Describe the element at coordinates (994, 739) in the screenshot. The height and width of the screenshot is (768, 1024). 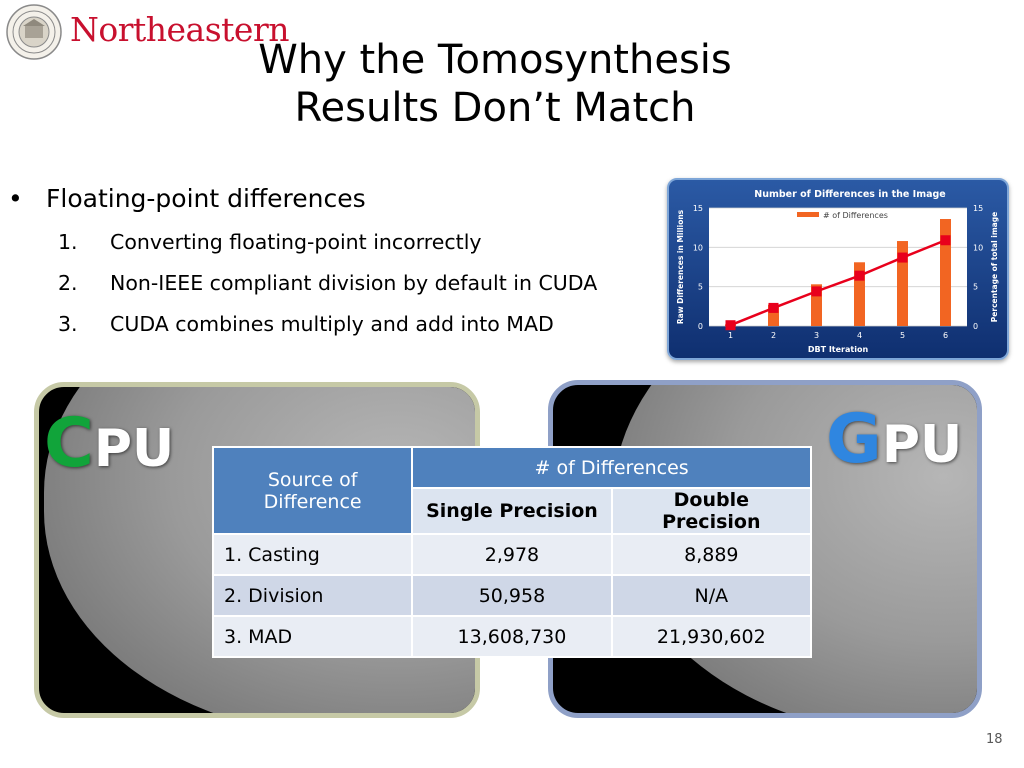
I see `slide-number: 18` at that location.